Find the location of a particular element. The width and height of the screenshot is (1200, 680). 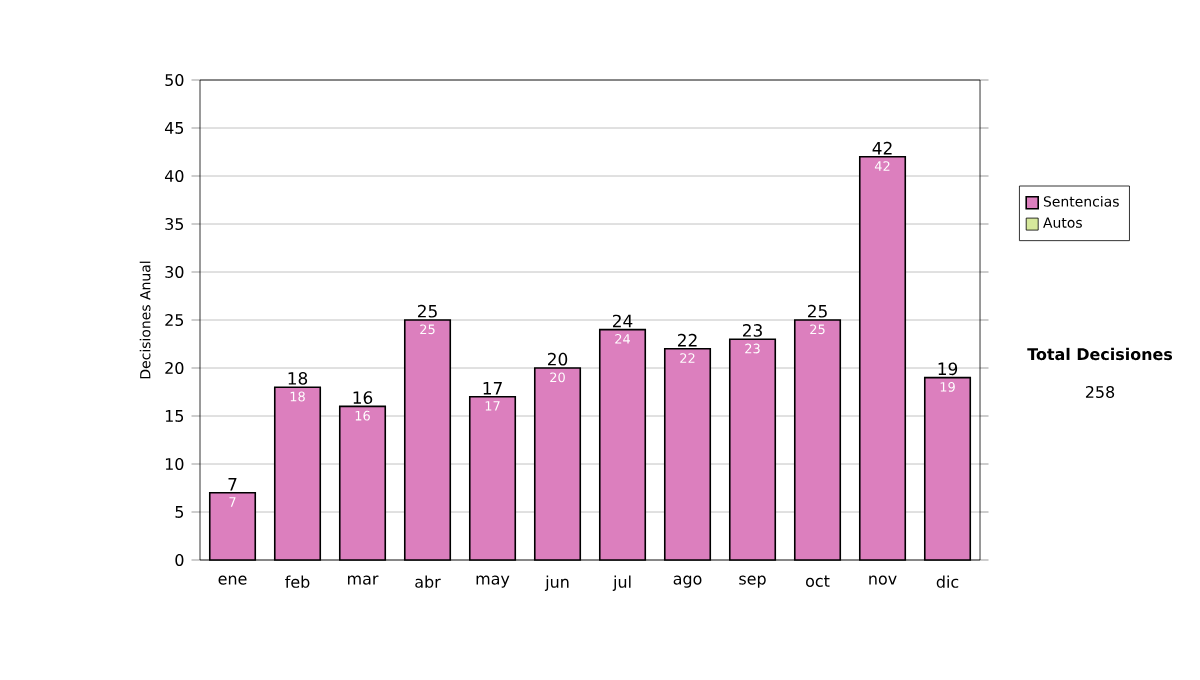

total-label: 19 is located at coordinates (948, 369).